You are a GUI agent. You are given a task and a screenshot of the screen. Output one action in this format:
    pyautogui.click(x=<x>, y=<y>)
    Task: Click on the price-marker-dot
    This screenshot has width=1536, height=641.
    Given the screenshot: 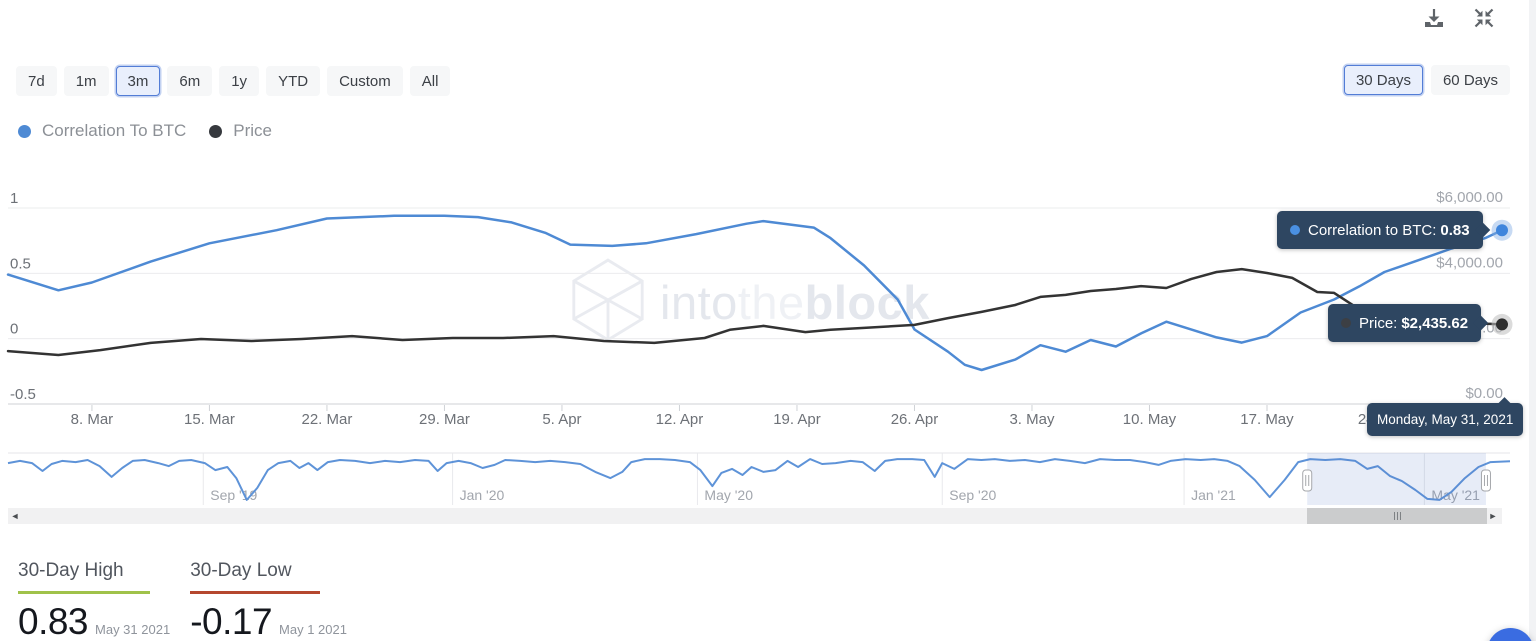 What is the action you would take?
    pyautogui.click(x=1502, y=324)
    